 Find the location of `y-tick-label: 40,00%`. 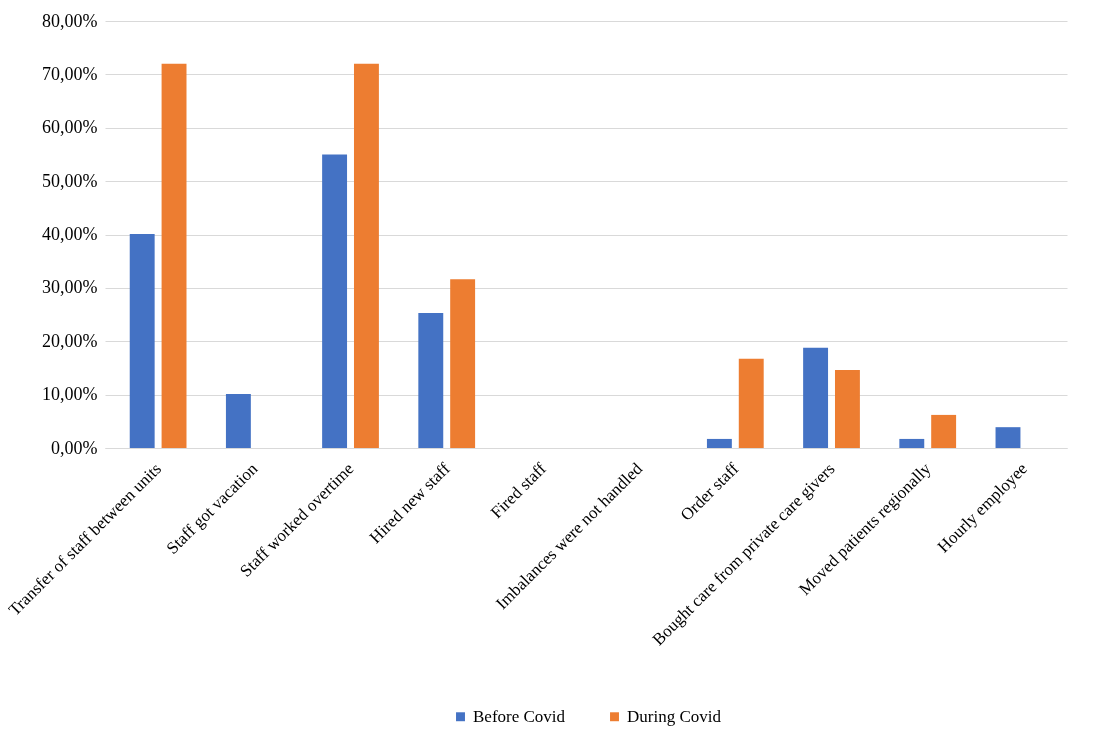

y-tick-label: 40,00% is located at coordinates (70, 234).